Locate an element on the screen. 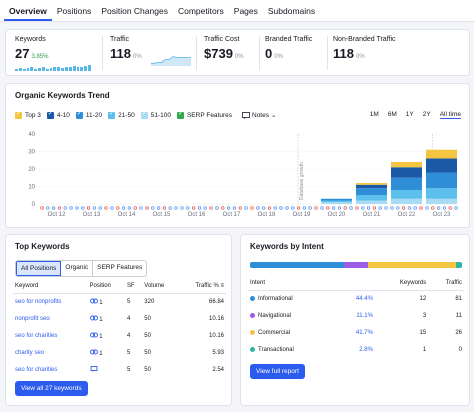 Image resolution: width=474 pixels, height=412 pixels. chevron-down-icon: ⌄ is located at coordinates (273, 115).